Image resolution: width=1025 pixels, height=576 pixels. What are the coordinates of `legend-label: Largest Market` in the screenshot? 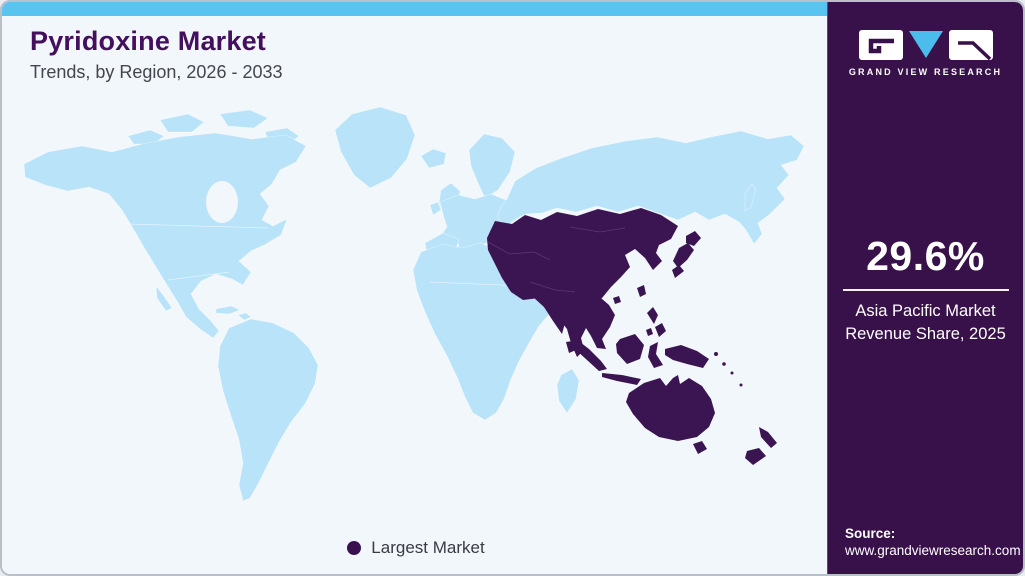 It's located at (428, 547).